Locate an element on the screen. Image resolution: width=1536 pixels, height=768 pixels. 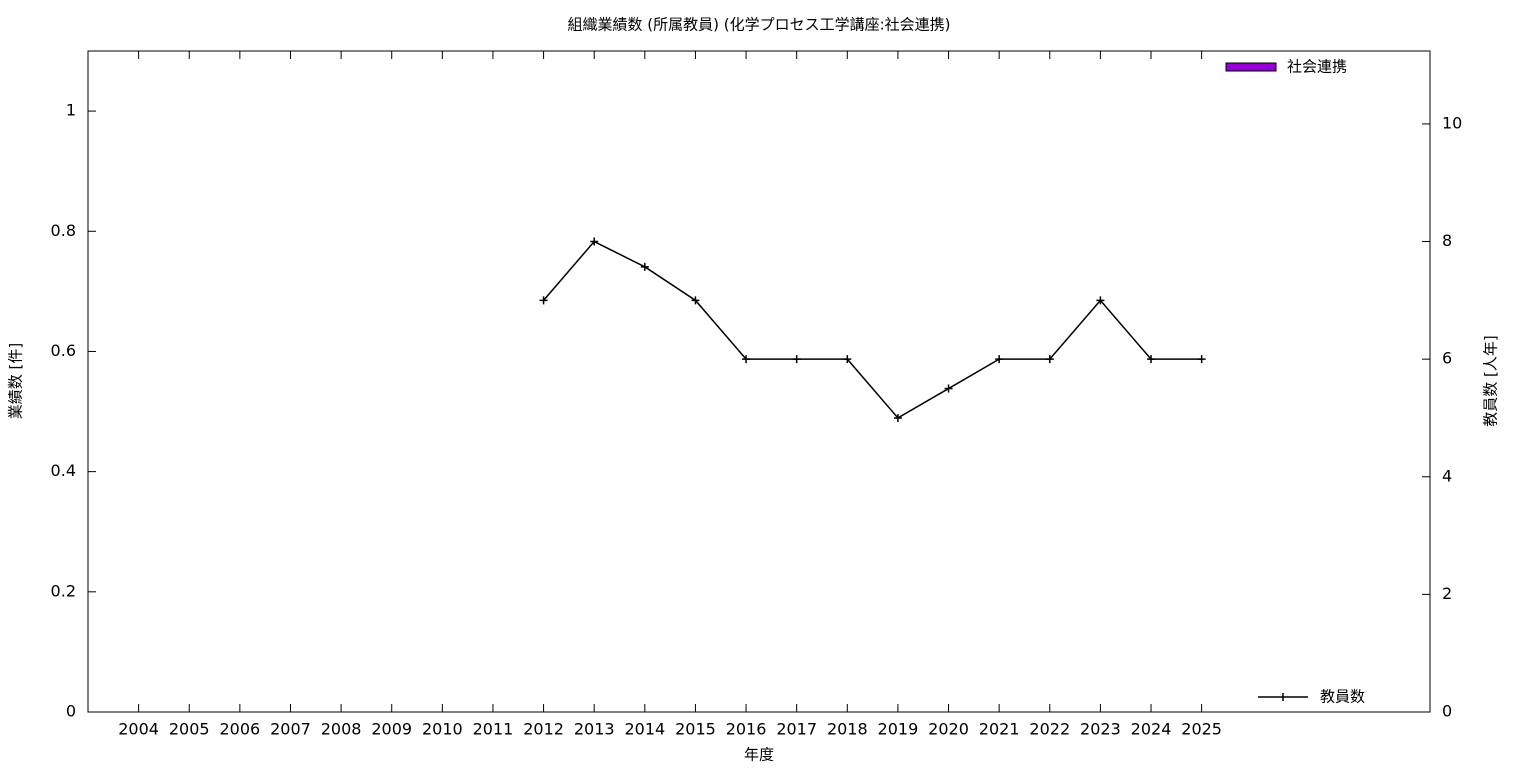
x-tick-label: 2010 is located at coordinates (442, 729).